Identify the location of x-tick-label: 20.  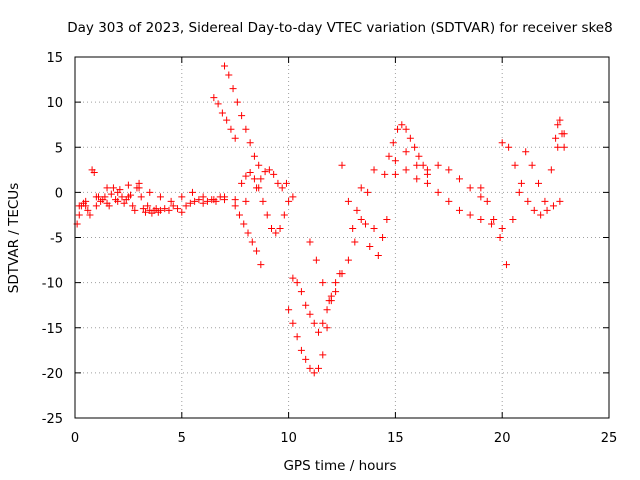
(502, 438).